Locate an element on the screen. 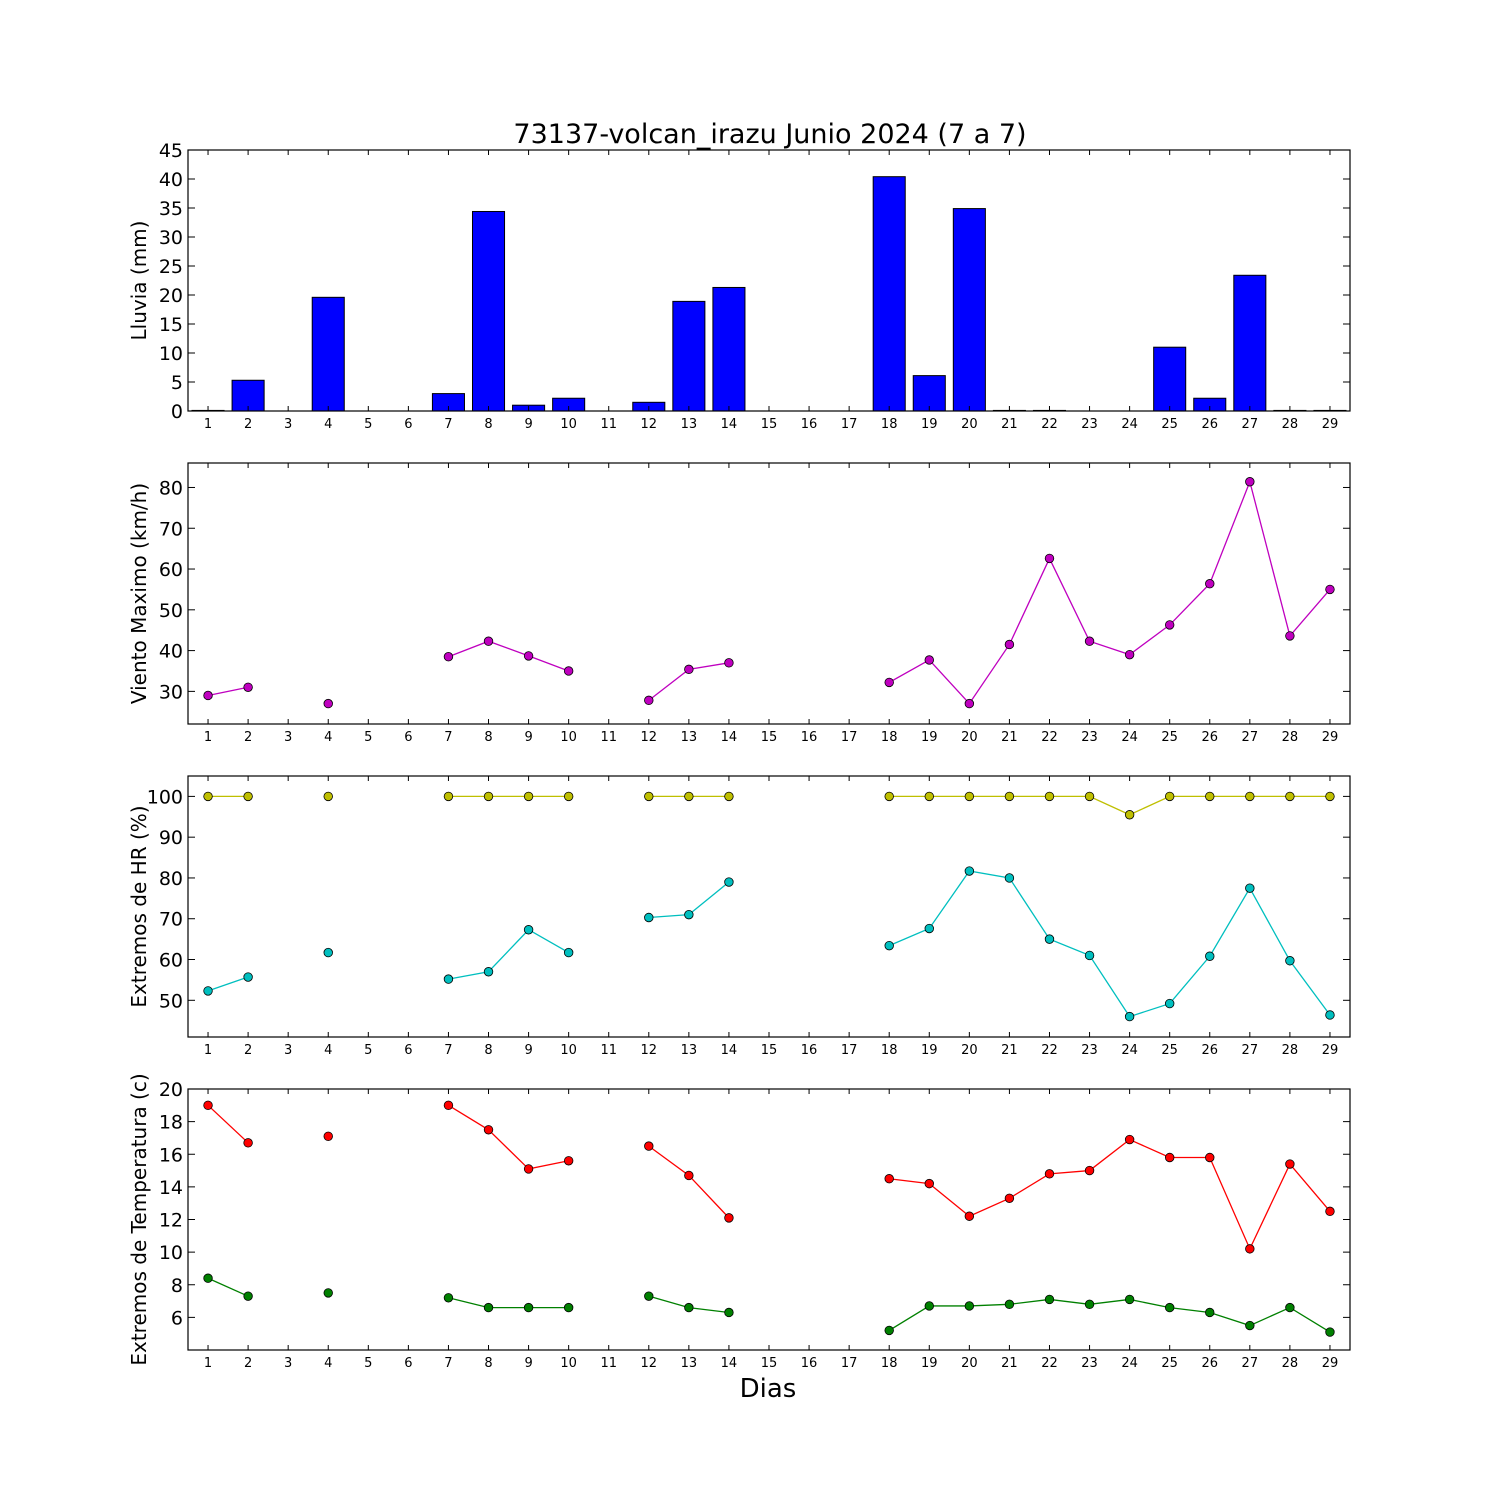 The height and width of the screenshot is (1500, 1500). x-tick-label: 2 is located at coordinates (248, 424).